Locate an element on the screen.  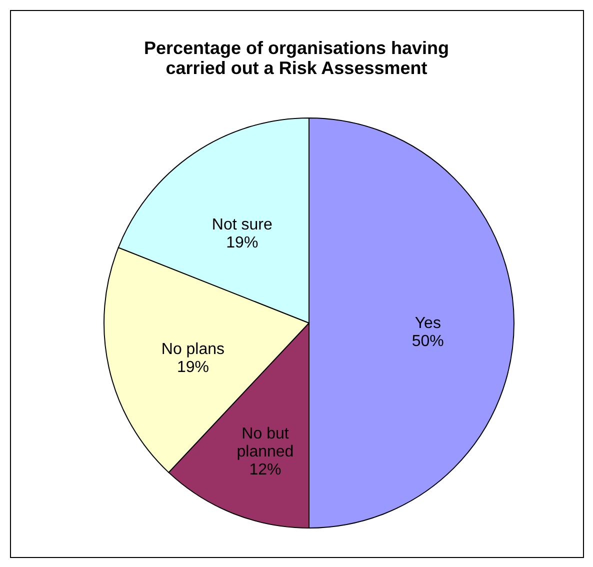
slice-label: No but planned is located at coordinates (265, 443).